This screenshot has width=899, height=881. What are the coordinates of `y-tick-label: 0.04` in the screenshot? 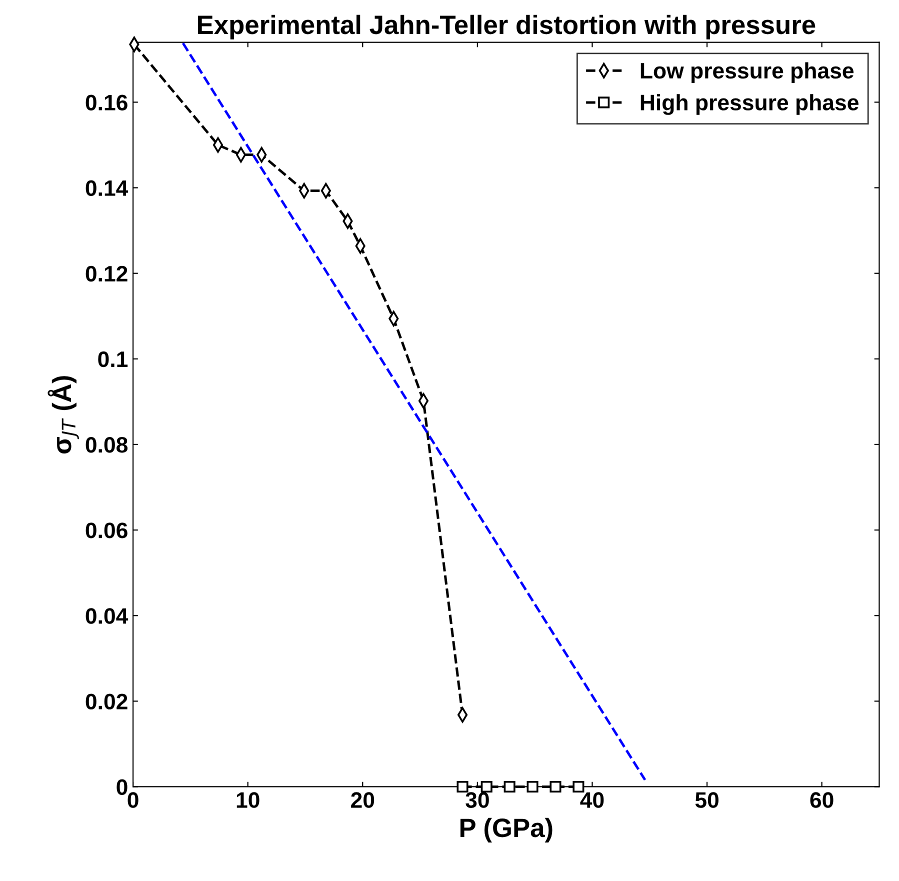 It's located at (107, 616).